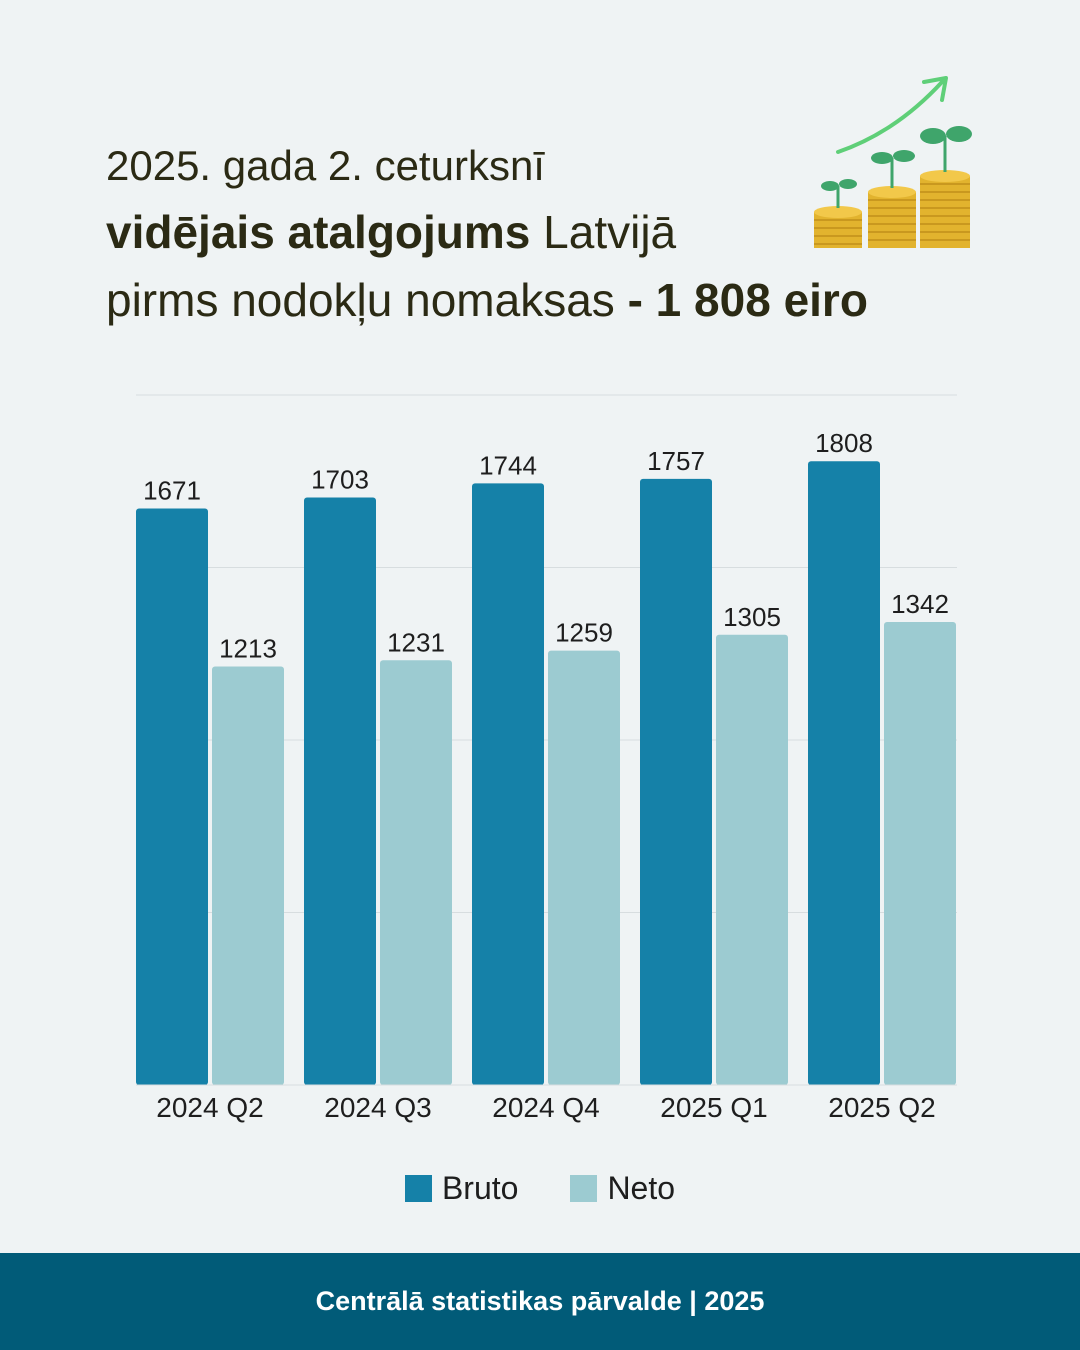 Image resolution: width=1080 pixels, height=1350 pixels. Describe the element at coordinates (325, 165) in the screenshot. I see `headline-line-1: 2025. gada 2. ceturksnī` at that location.